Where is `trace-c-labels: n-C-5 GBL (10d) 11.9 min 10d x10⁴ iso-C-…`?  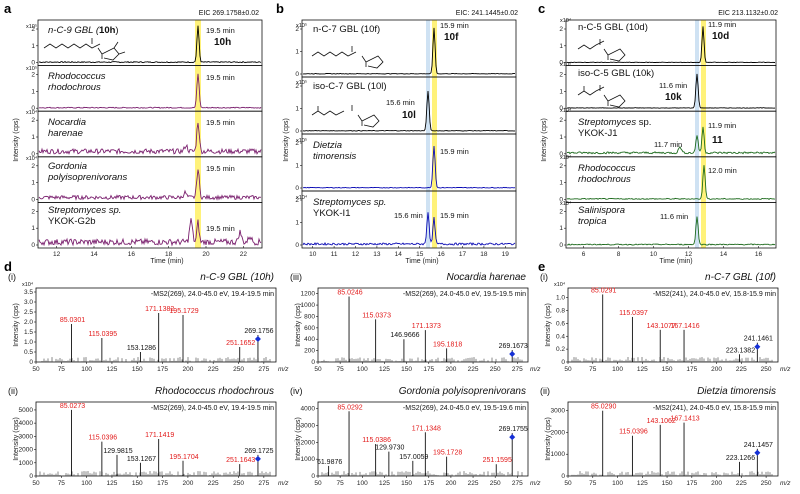 trace-c-labels: n-C-5 GBL (10d) 11.9 min 10d x10⁴ iso-C-… is located at coordinates (648, 122).